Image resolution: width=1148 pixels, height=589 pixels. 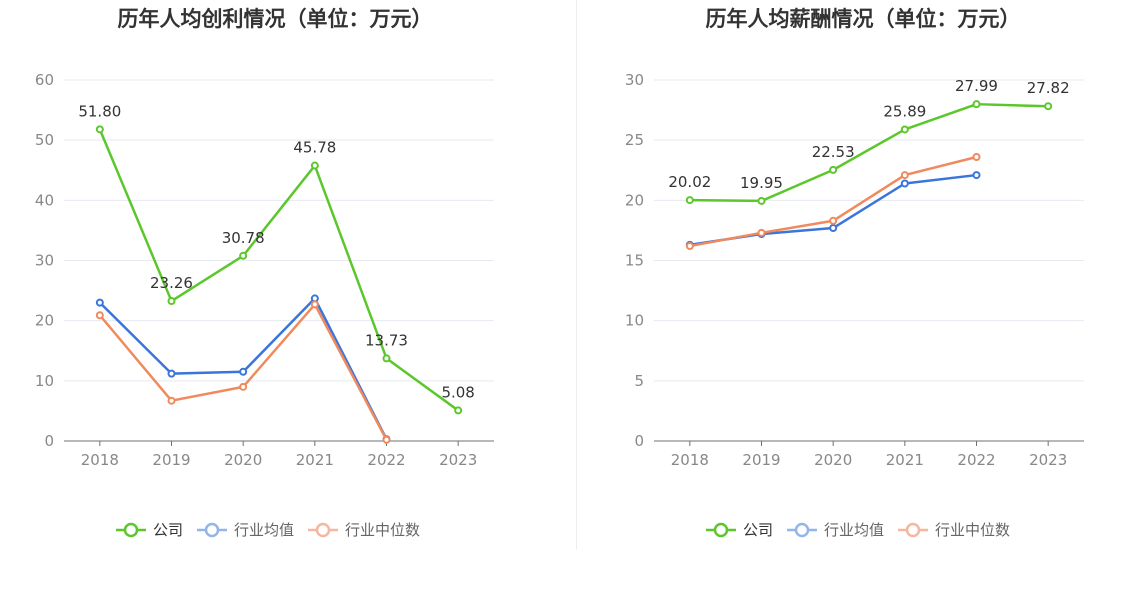 What do you see at coordinates (833, 152) in the screenshot?
I see `data-label: 22.53` at bounding box center [833, 152].